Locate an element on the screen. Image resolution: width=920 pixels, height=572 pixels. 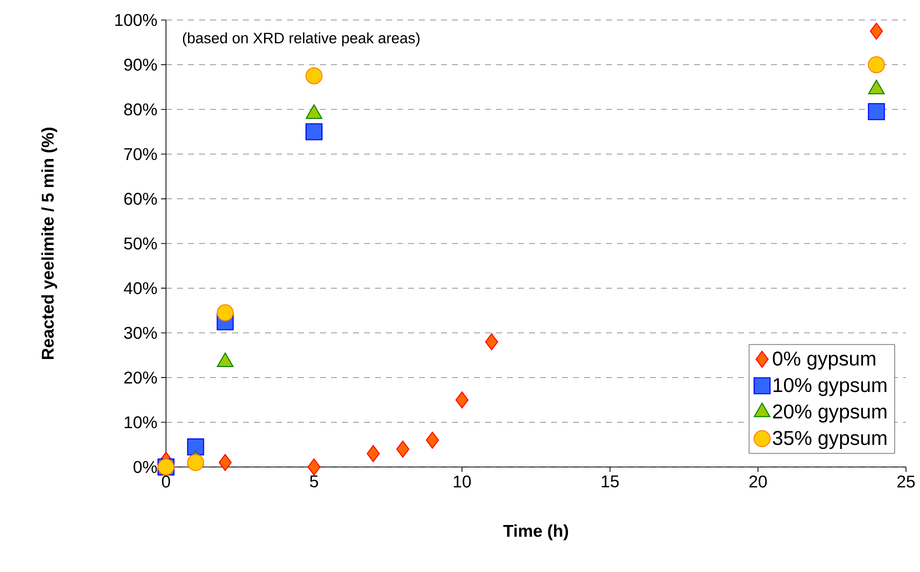
x-tick-label: 10 is located at coordinates (462, 482).